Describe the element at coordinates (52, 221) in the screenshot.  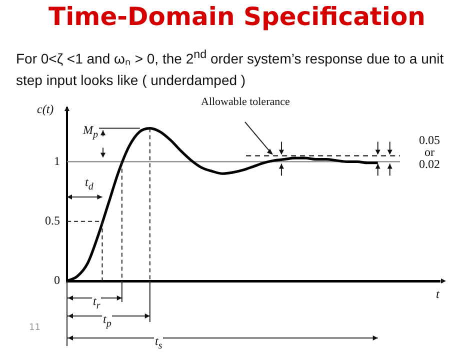
I see `y-tick-label: 0.5` at that location.